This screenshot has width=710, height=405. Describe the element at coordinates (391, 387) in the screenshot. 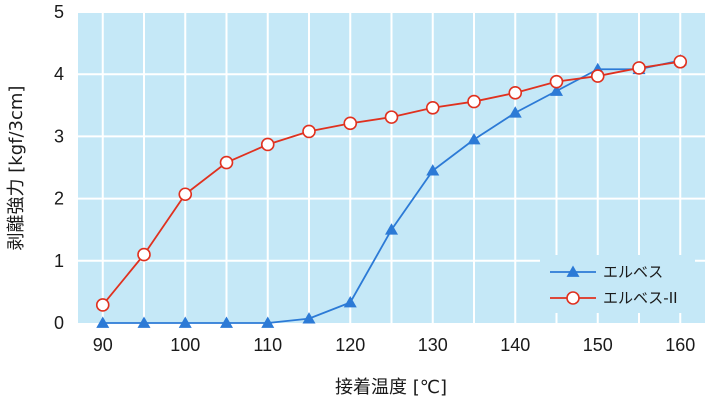

I see `x-axis-label: 接着温度 [℃]` at that location.